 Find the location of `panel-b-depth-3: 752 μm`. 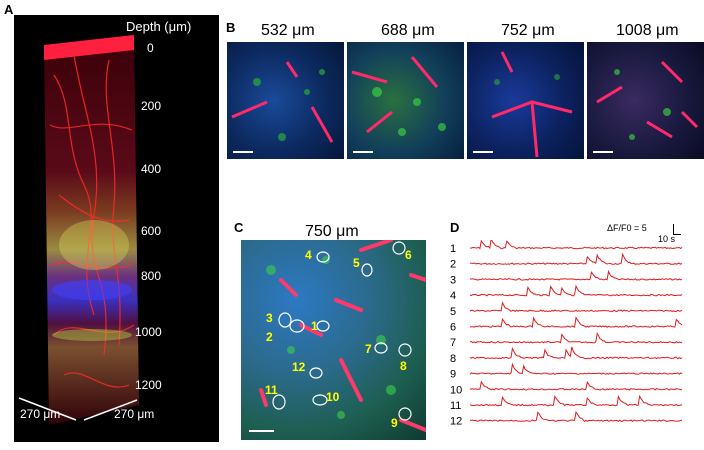

panel-b-depth-3: 752 μm is located at coordinates (528, 30).